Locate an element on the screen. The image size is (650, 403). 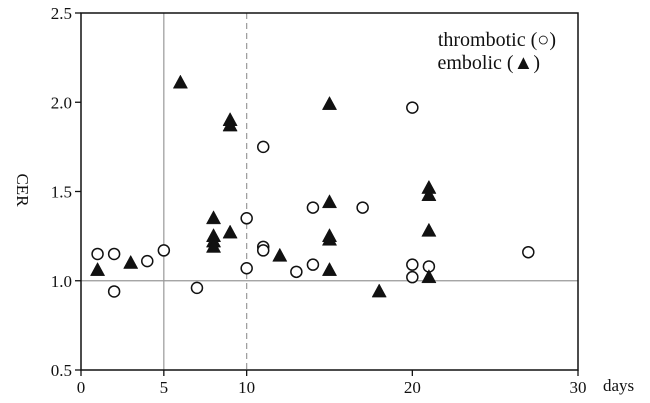
y-tick-label: 2.5 is located at coordinates (61, 13).